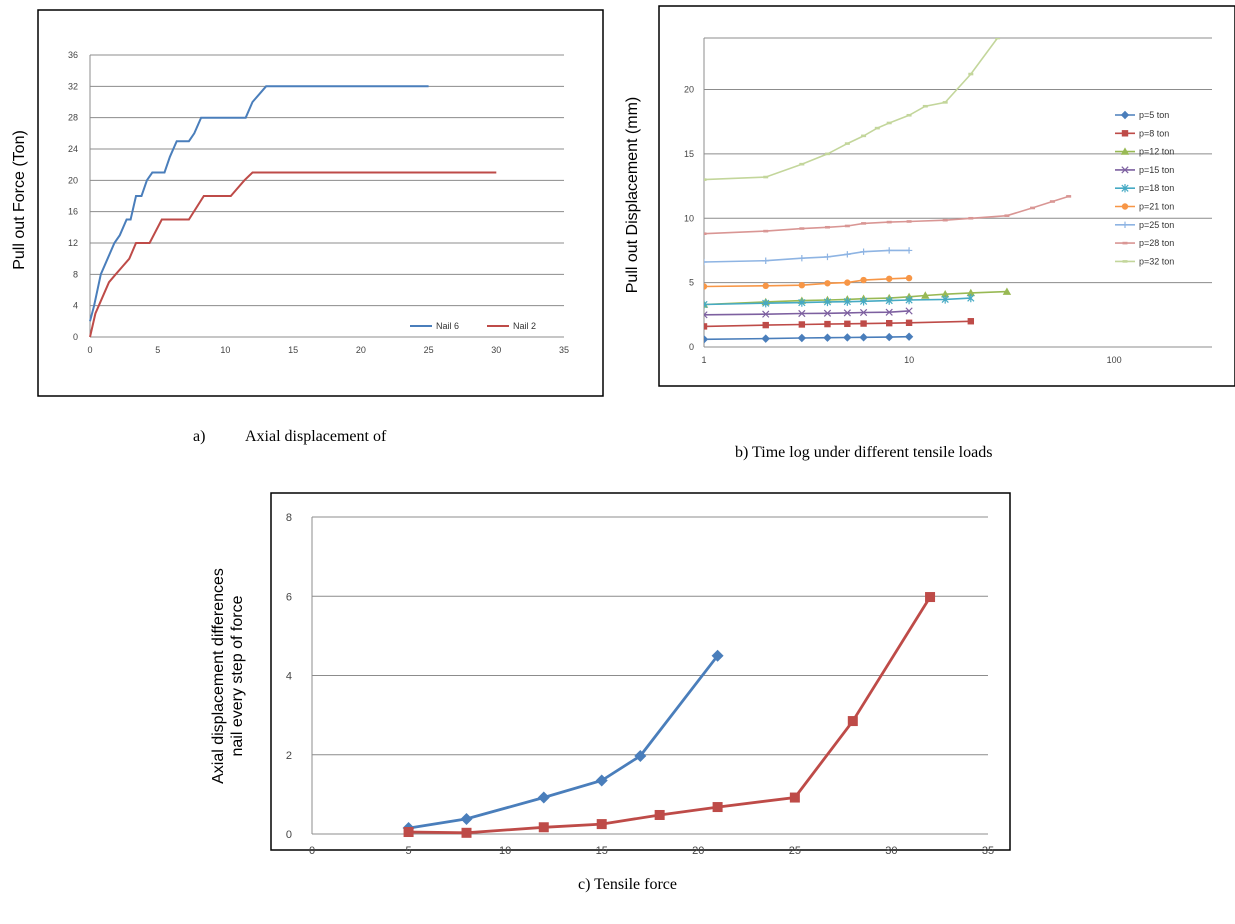  I want to click on chart-a-xtick-label: 10, so click(225, 350).